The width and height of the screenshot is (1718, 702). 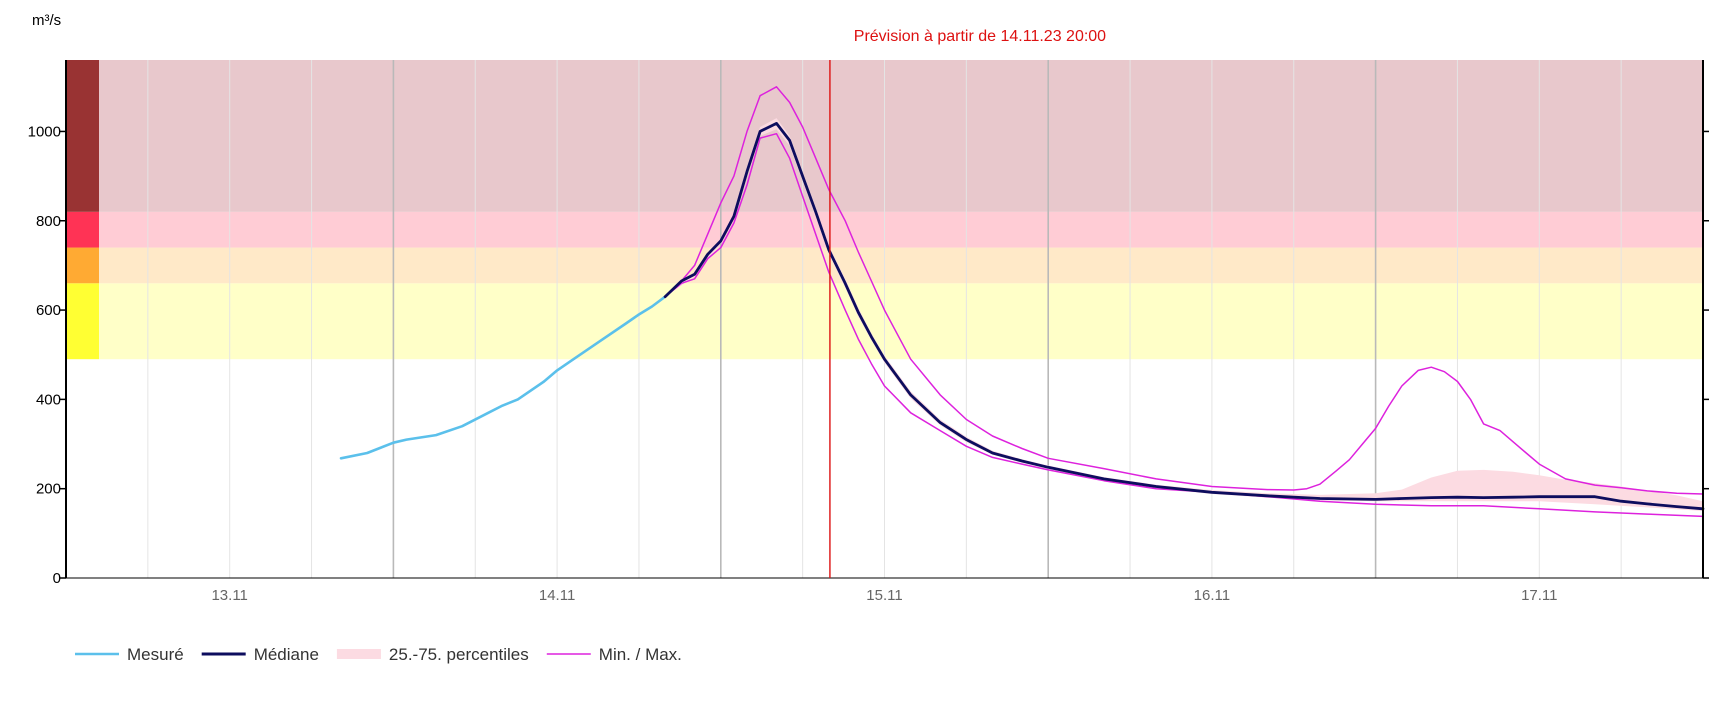 What do you see at coordinates (46, 20) in the screenshot?
I see `y-unit-label: m³/s` at bounding box center [46, 20].